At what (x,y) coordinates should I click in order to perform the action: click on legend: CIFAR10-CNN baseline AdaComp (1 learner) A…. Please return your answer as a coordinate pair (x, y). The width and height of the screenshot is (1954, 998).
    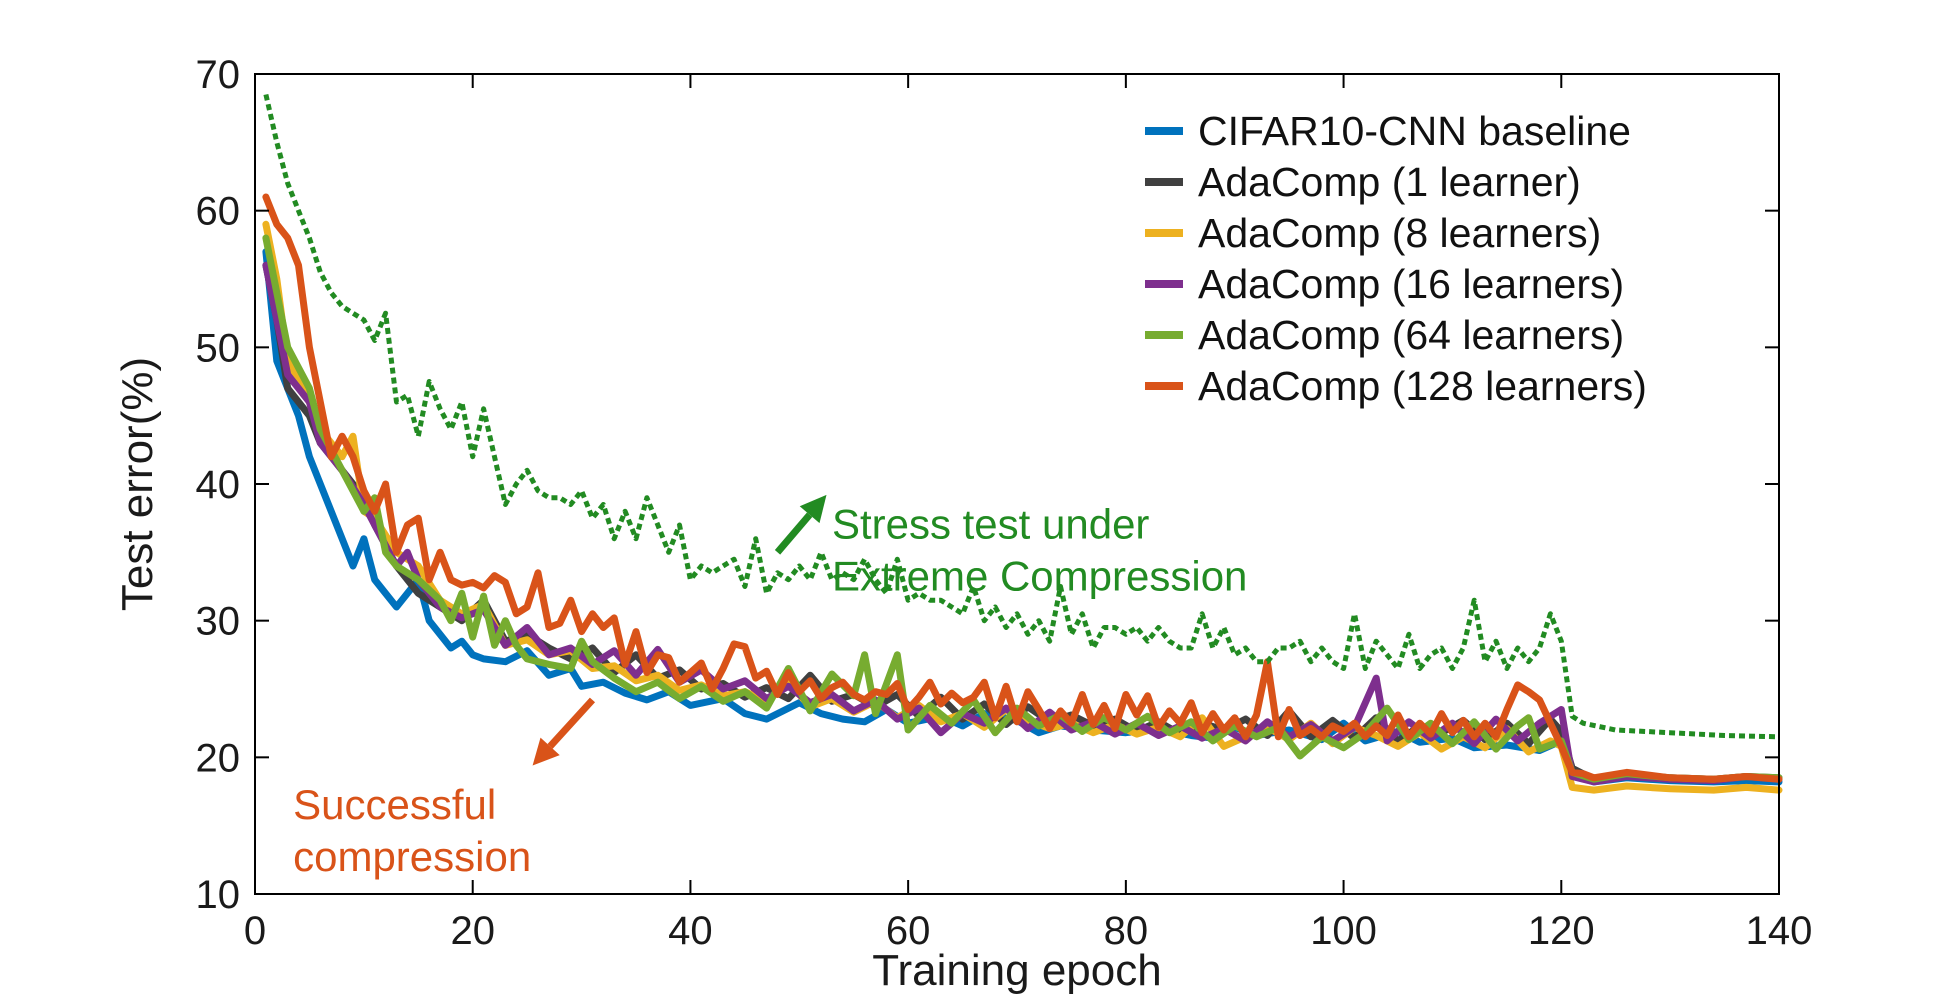
    Looking at the image, I should click on (1396, 258).